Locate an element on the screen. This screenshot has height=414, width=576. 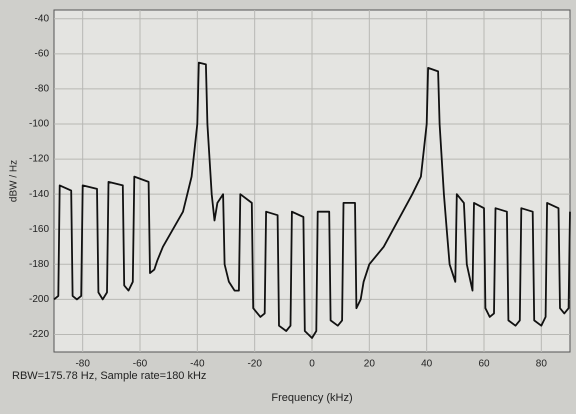
y-tick-label: -40 is located at coordinates (42, 18).